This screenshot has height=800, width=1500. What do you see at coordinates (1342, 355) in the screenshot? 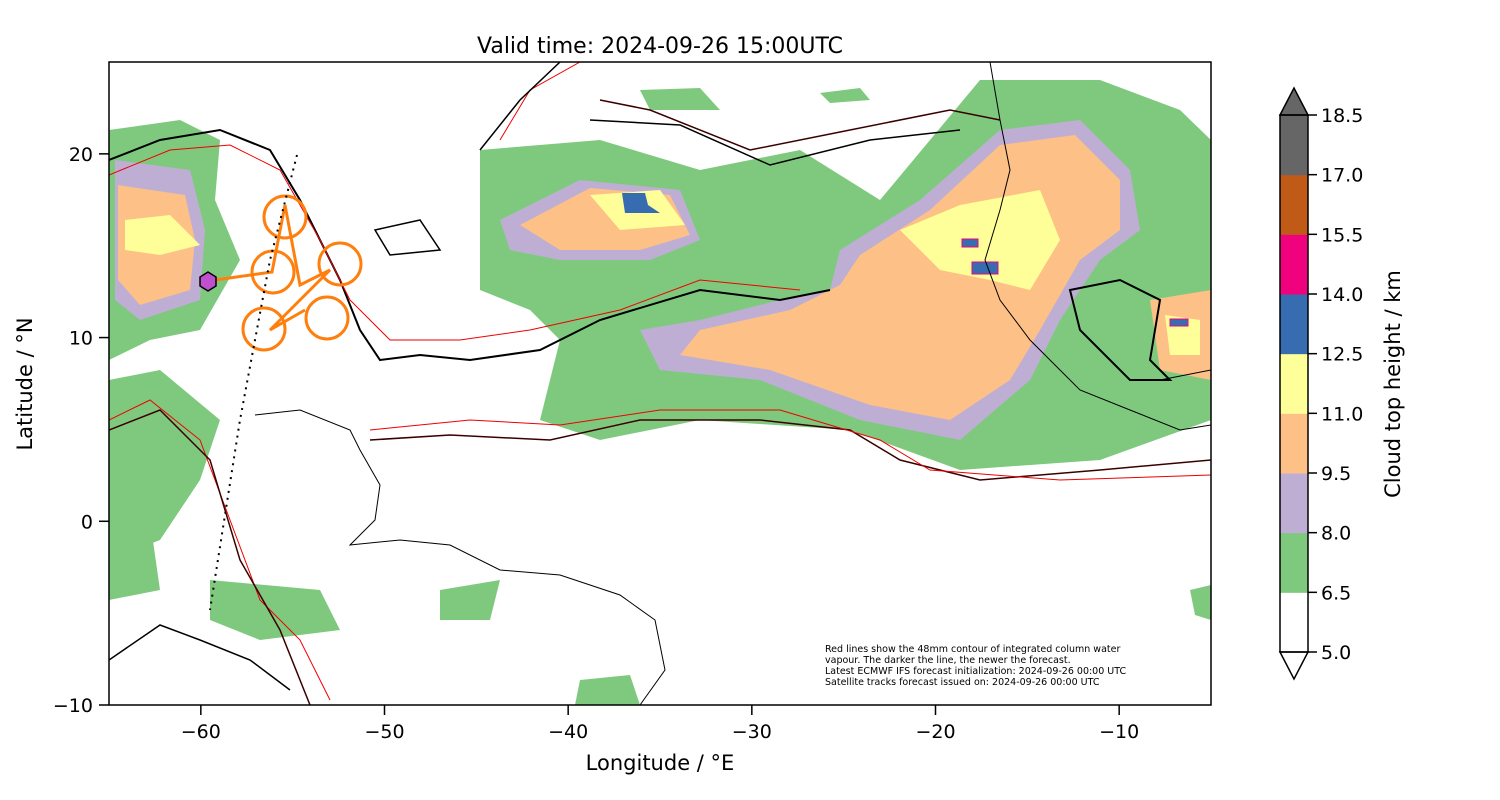
I see `colorbar-tick-label: 12.5` at bounding box center [1342, 355].